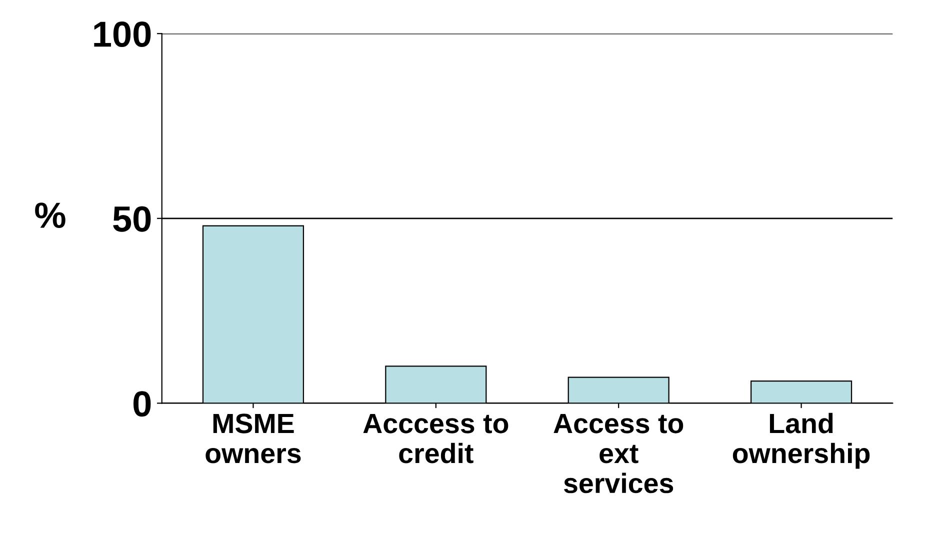 This screenshot has width=925, height=560. What do you see at coordinates (801, 440) in the screenshot?
I see `x-tick-label: Land ownership` at bounding box center [801, 440].